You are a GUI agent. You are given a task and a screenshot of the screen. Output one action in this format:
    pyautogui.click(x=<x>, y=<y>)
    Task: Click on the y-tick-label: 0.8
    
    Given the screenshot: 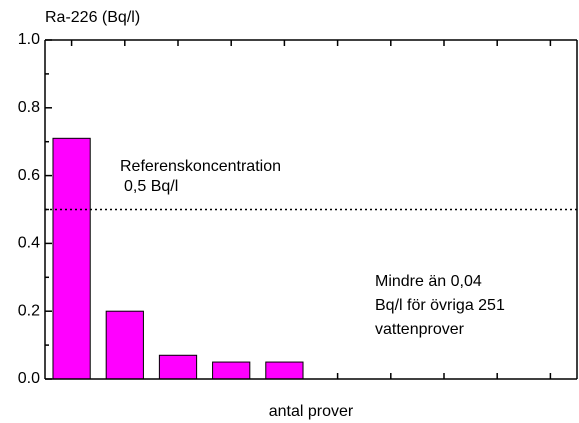 What is the action you would take?
    pyautogui.click(x=29, y=107)
    